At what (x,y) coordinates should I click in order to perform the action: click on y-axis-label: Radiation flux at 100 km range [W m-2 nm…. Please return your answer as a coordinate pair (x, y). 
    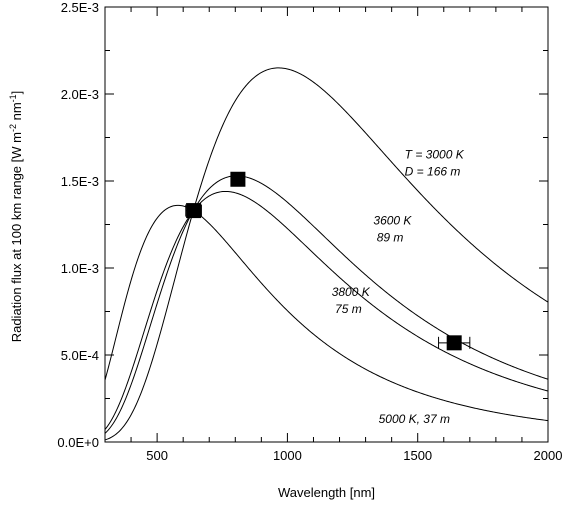
    Looking at the image, I should click on (16, 217).